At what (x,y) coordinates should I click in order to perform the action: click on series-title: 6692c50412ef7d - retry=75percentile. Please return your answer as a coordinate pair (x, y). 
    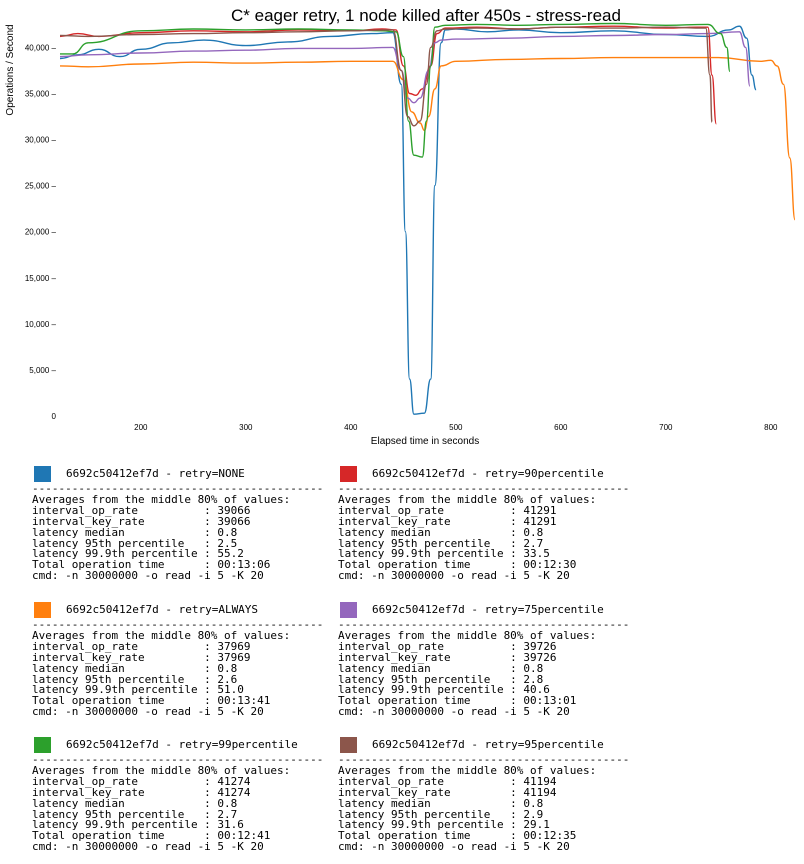
    Looking at the image, I should click on (488, 609).